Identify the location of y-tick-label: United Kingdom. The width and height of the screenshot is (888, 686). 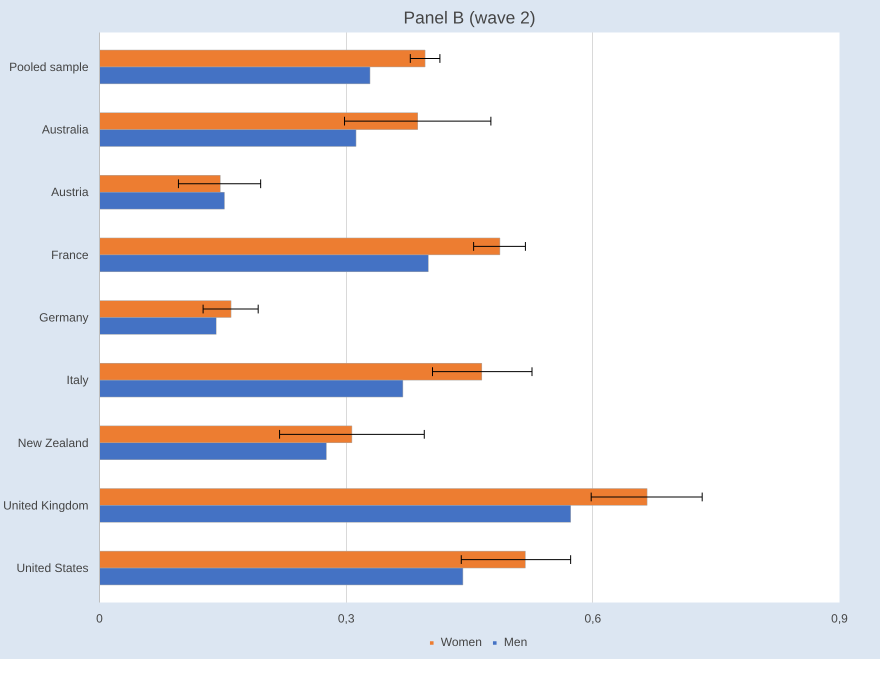
(46, 505).